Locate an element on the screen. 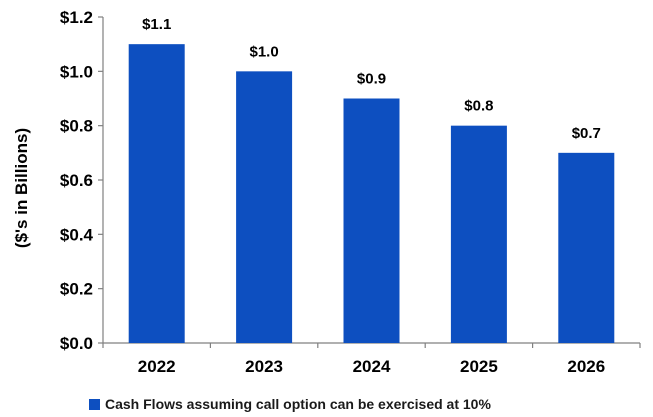  y-tick-label: $1.2 is located at coordinates (76, 17).